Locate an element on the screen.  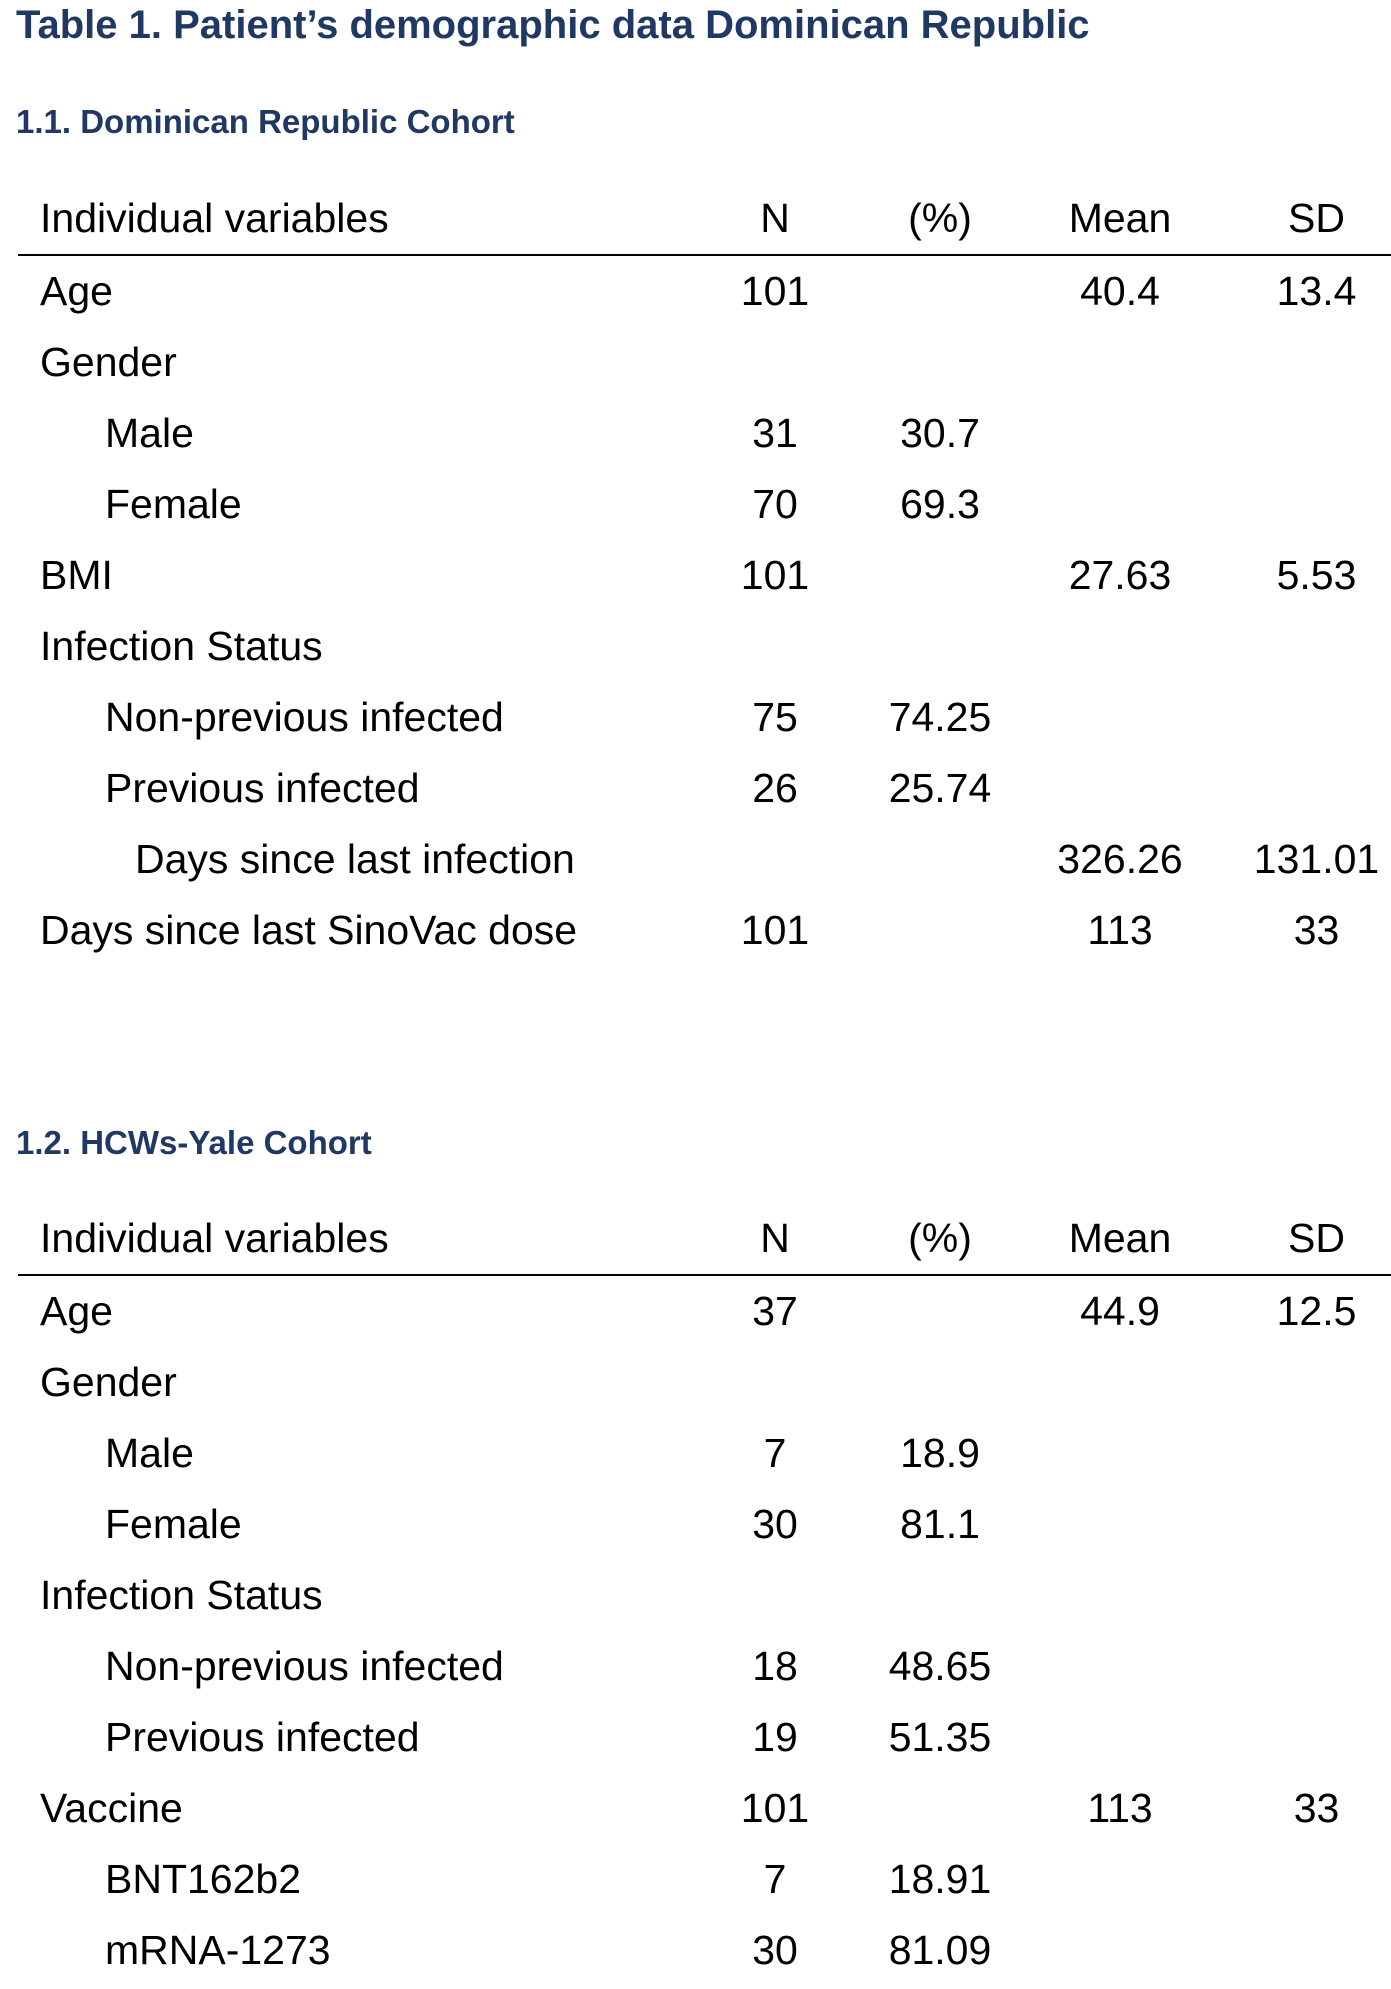
column-header-percent: (%) is located at coordinates (940, 1239).